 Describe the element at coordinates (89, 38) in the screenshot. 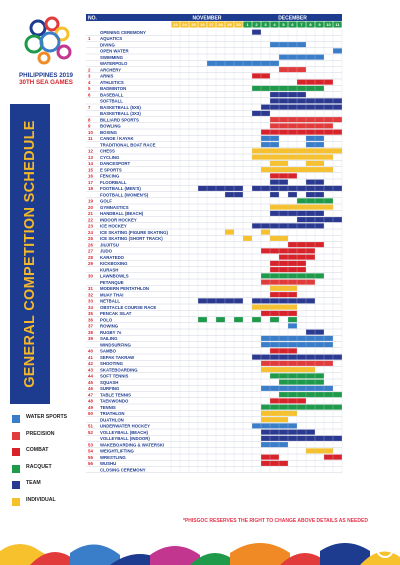

I see `row-number: 1` at that location.